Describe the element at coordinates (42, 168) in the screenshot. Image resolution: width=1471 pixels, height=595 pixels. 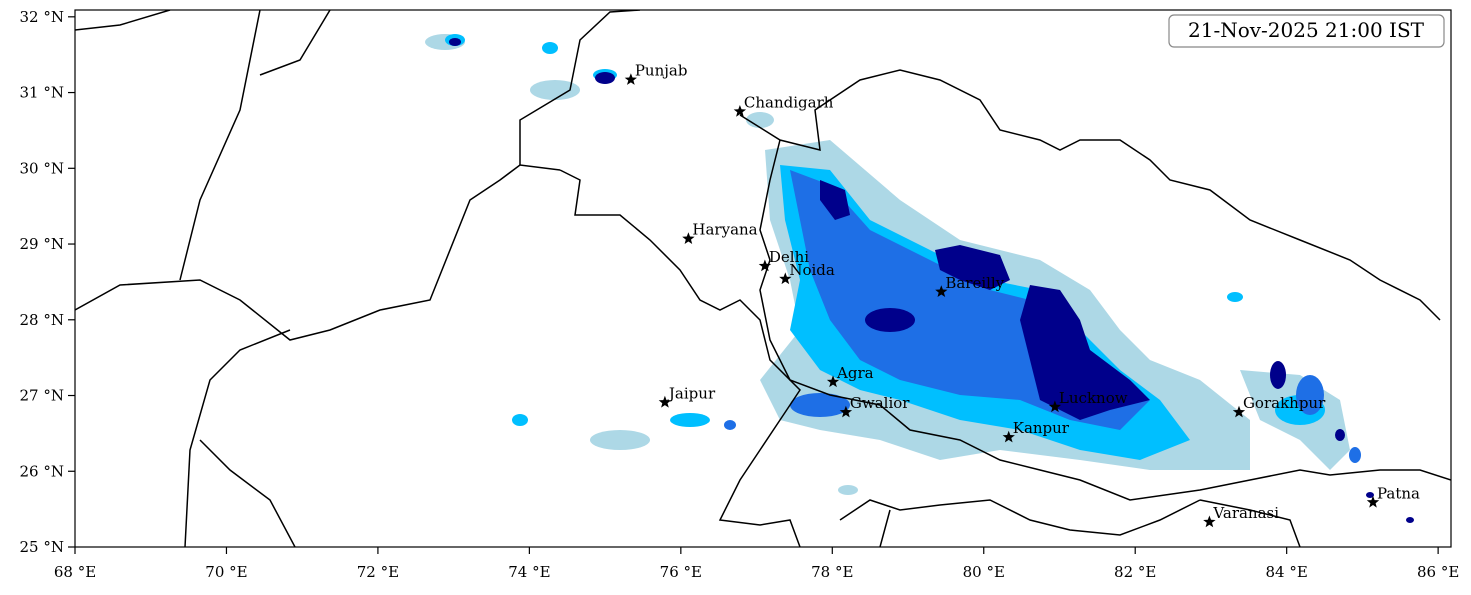
I see `y-tick-label: 30 °N` at that location.